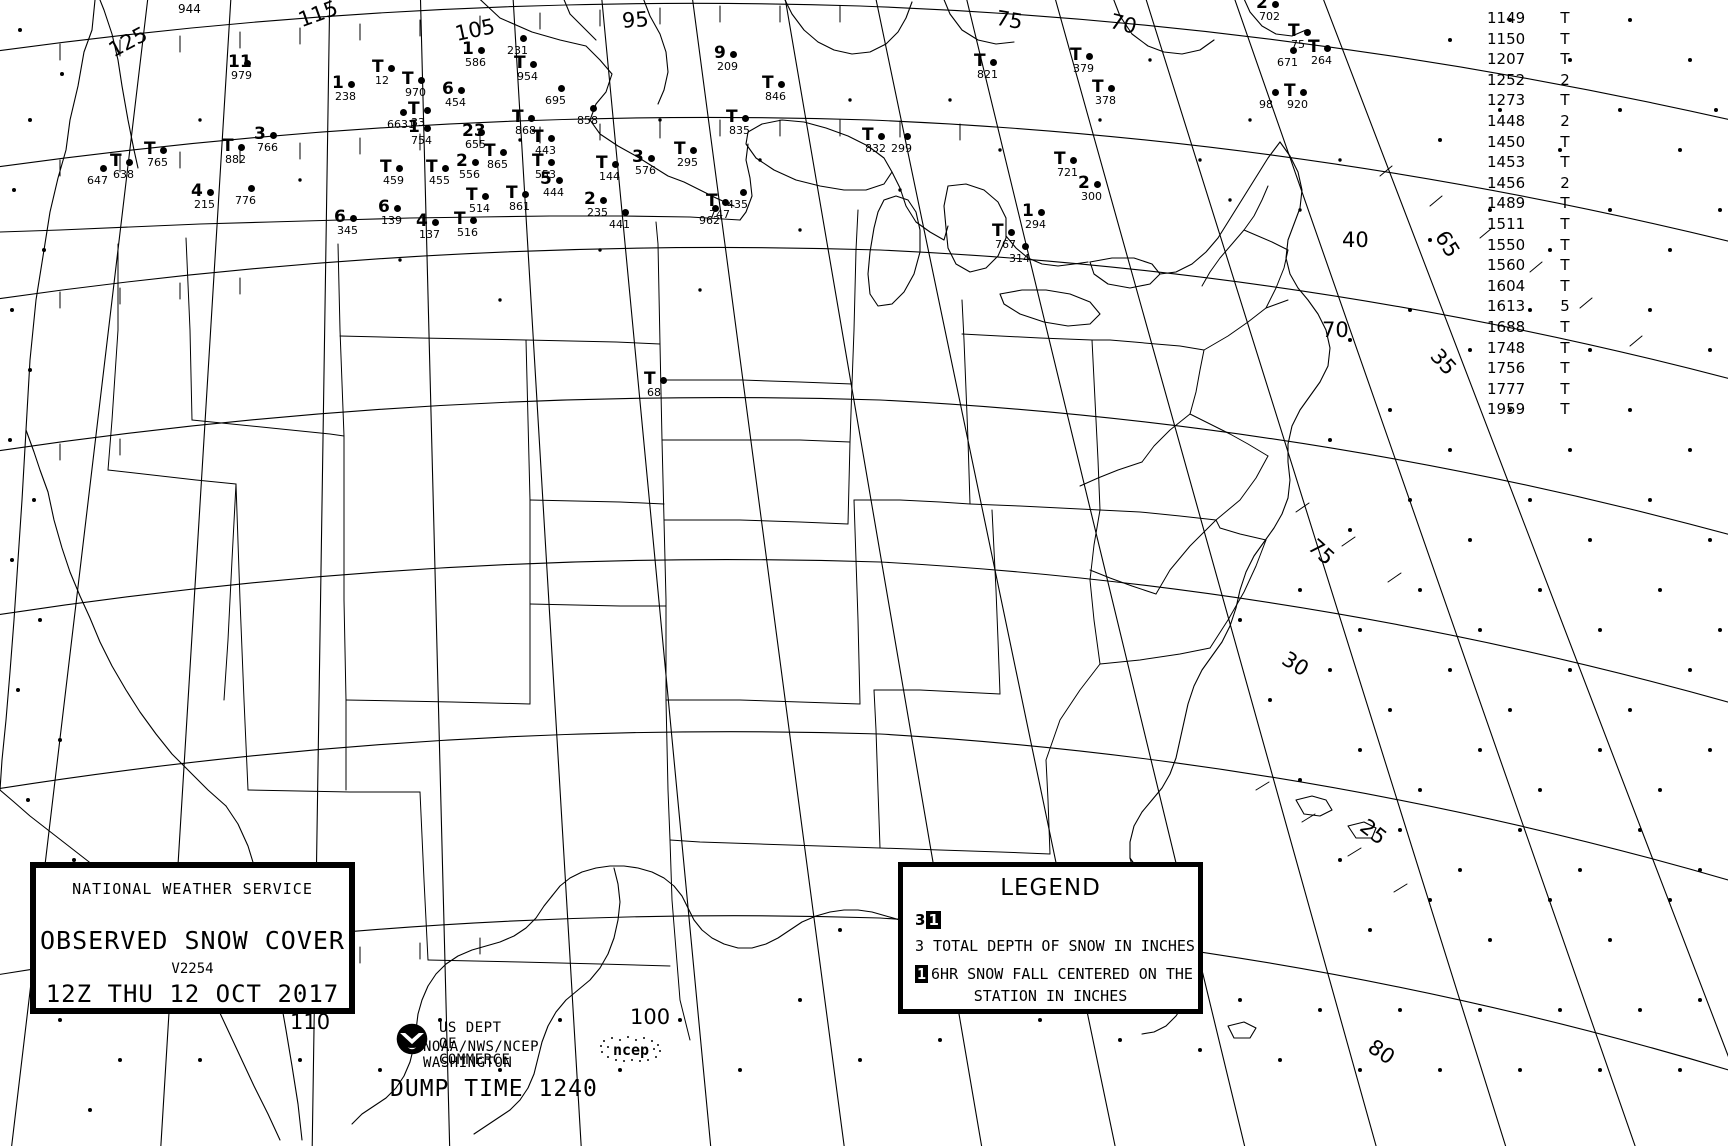 The image size is (1728, 1146). Describe the element at coordinates (631, 1050) in the screenshot. I see `svg-text: ncep` at that location.